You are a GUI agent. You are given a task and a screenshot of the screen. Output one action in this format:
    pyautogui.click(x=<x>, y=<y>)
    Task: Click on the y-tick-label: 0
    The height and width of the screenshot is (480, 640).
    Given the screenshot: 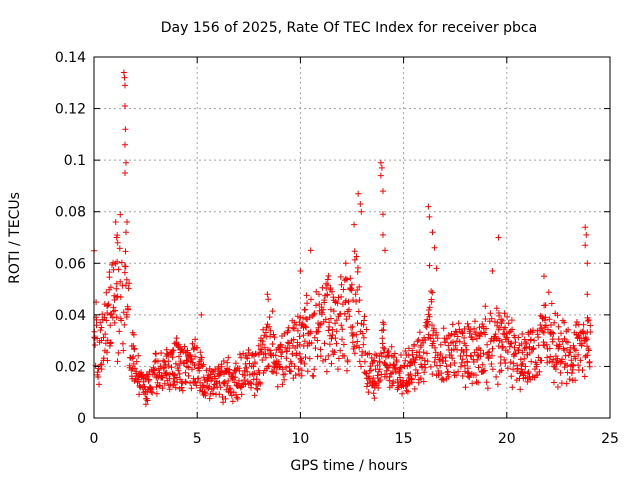 What is the action you would take?
    pyautogui.click(x=81, y=419)
    